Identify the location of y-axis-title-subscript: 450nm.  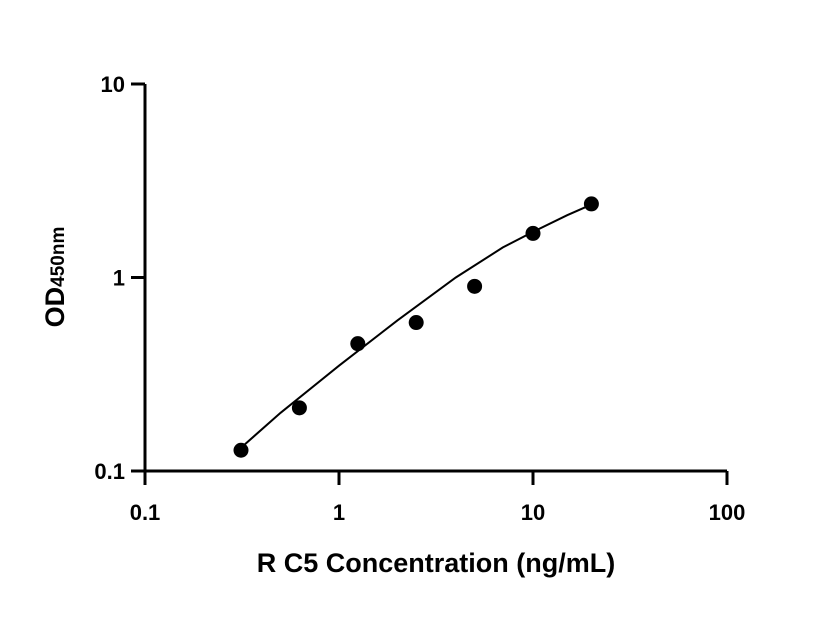
(58, 257).